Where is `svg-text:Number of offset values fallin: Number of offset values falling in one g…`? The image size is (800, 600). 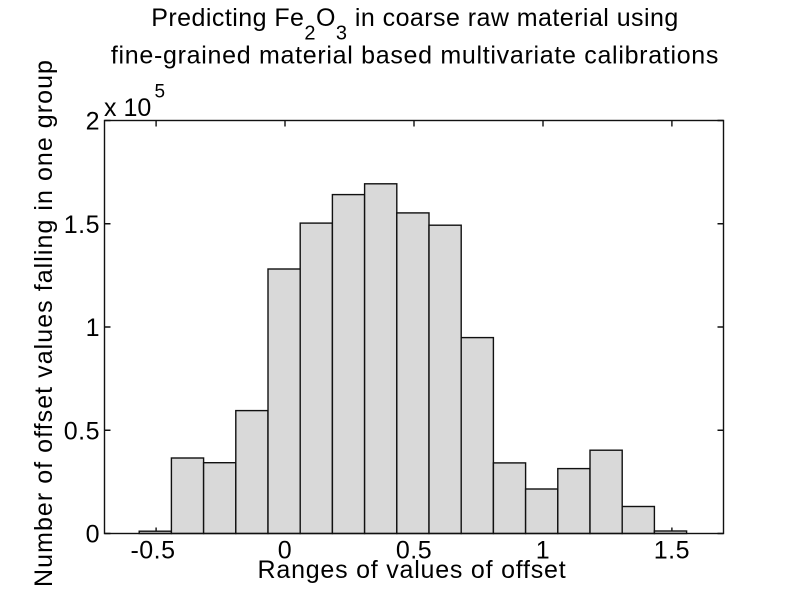 svg-text:Number of offset values fallin: Number of offset values falling in one g… is located at coordinates (44, 323).